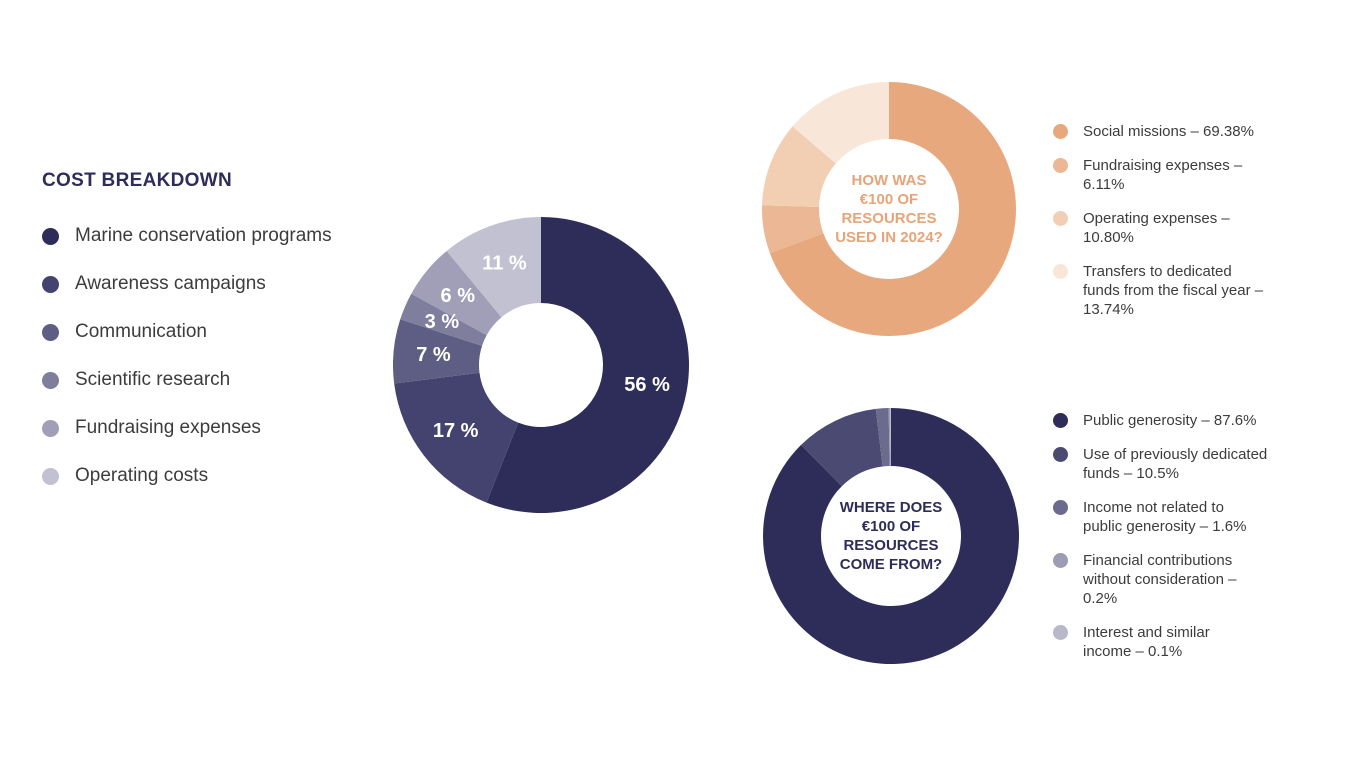 The image size is (1366, 768). What do you see at coordinates (1146, 642) in the screenshot?
I see `legend-item-label: Interest and similar income – 0.1%` at bounding box center [1146, 642].